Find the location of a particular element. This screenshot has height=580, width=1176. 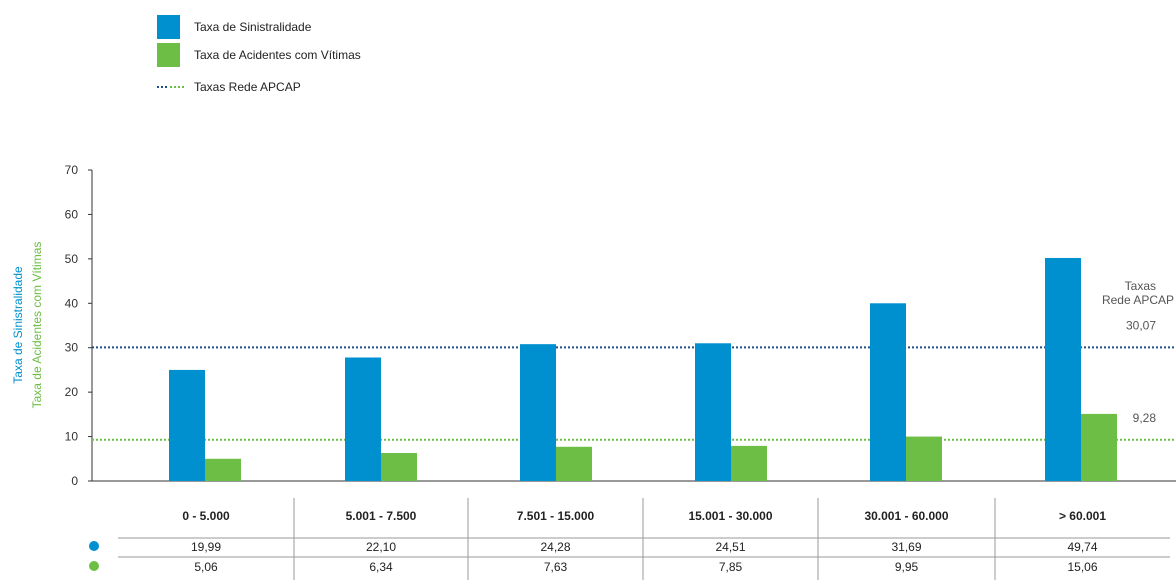

data-label: 31,69 is located at coordinates (906, 547).